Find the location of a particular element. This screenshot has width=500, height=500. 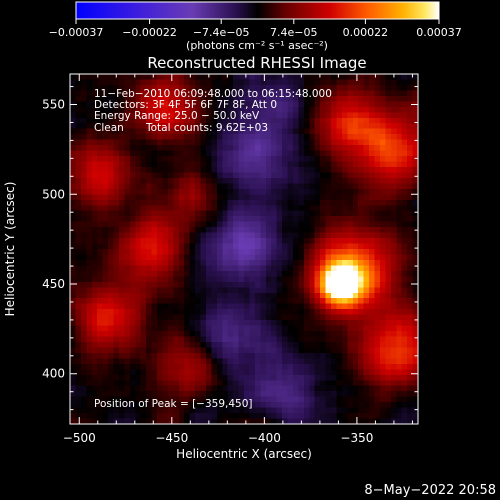

x-tick-label: −500 is located at coordinates (79, 438).